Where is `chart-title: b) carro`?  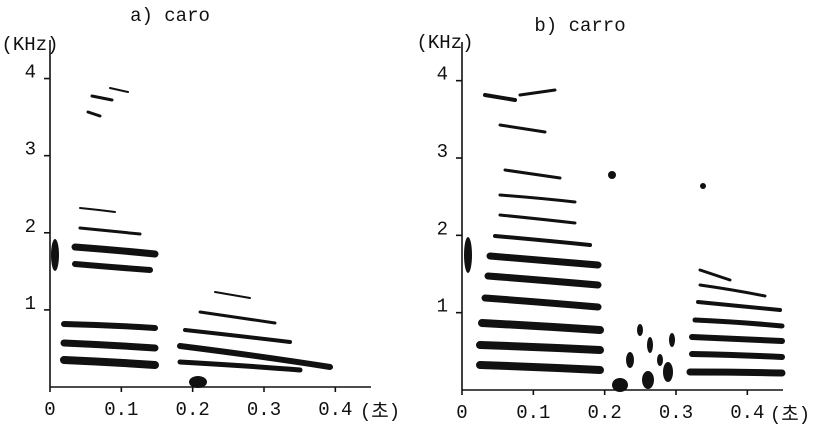
chart-title: b) carro is located at coordinates (579, 26).